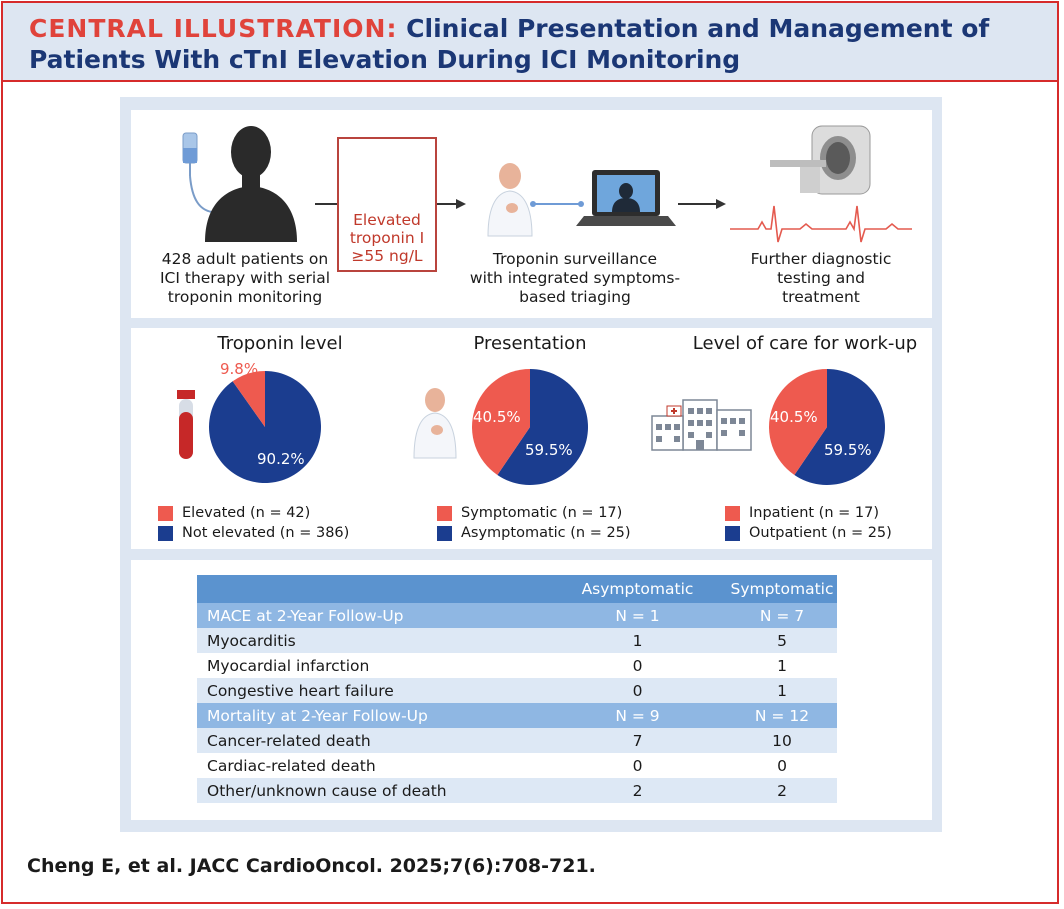 This screenshot has width=1064, height=909. I want to click on table-row: Cardiac-related death 0 0, so click(517, 765).